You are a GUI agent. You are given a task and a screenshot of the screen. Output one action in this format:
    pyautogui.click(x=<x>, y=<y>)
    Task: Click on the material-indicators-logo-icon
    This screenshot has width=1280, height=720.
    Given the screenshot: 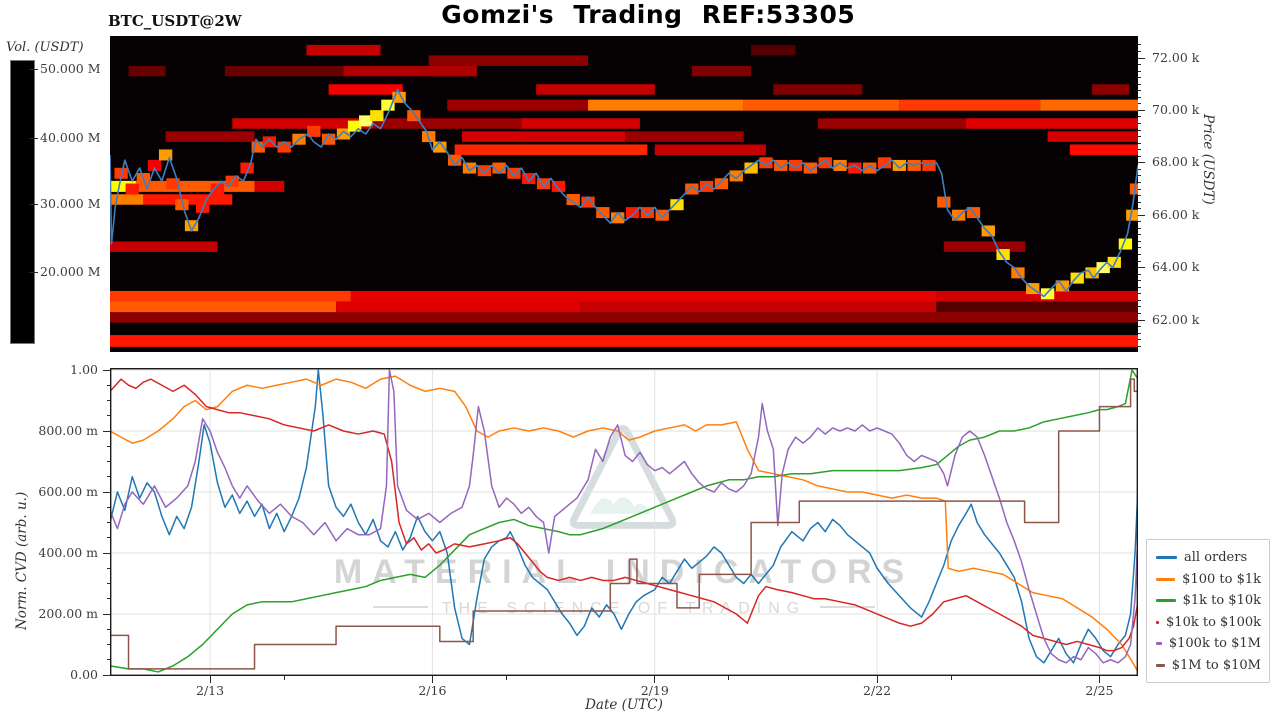 What is the action you would take?
    pyautogui.click(x=623, y=477)
    